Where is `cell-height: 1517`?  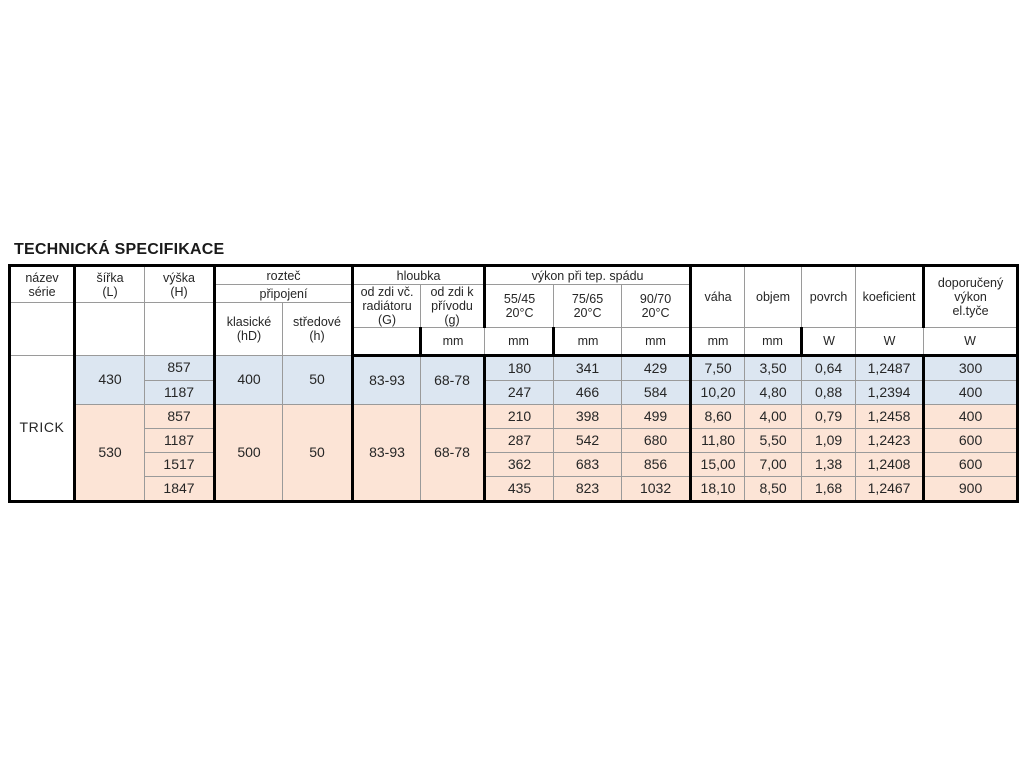 cell-height: 1517 is located at coordinates (179, 464).